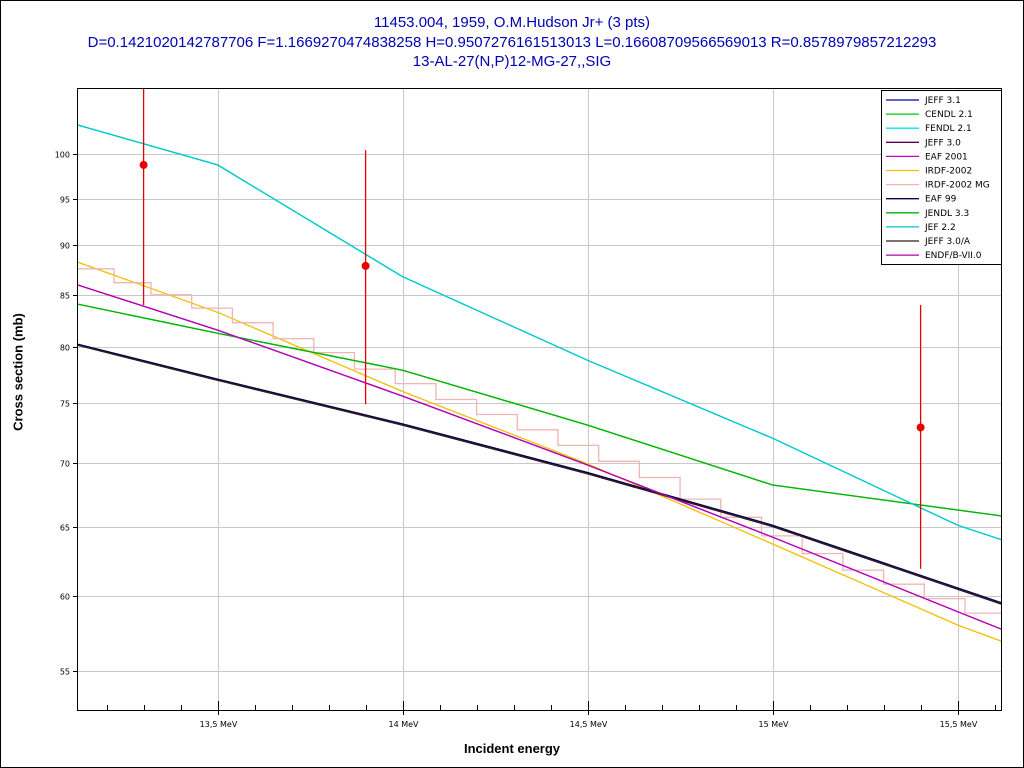 This screenshot has height=768, width=1024. Describe the element at coordinates (65, 672) in the screenshot. I see `y-tick-label: 55` at that location.